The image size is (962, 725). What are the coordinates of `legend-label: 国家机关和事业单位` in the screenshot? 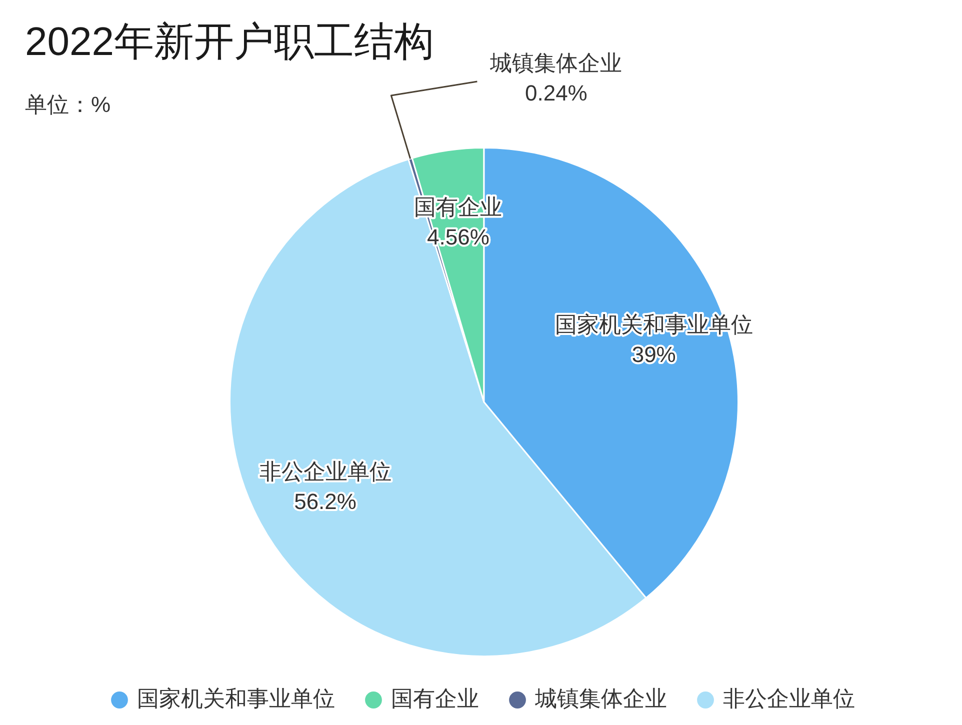 It's located at (236, 699).